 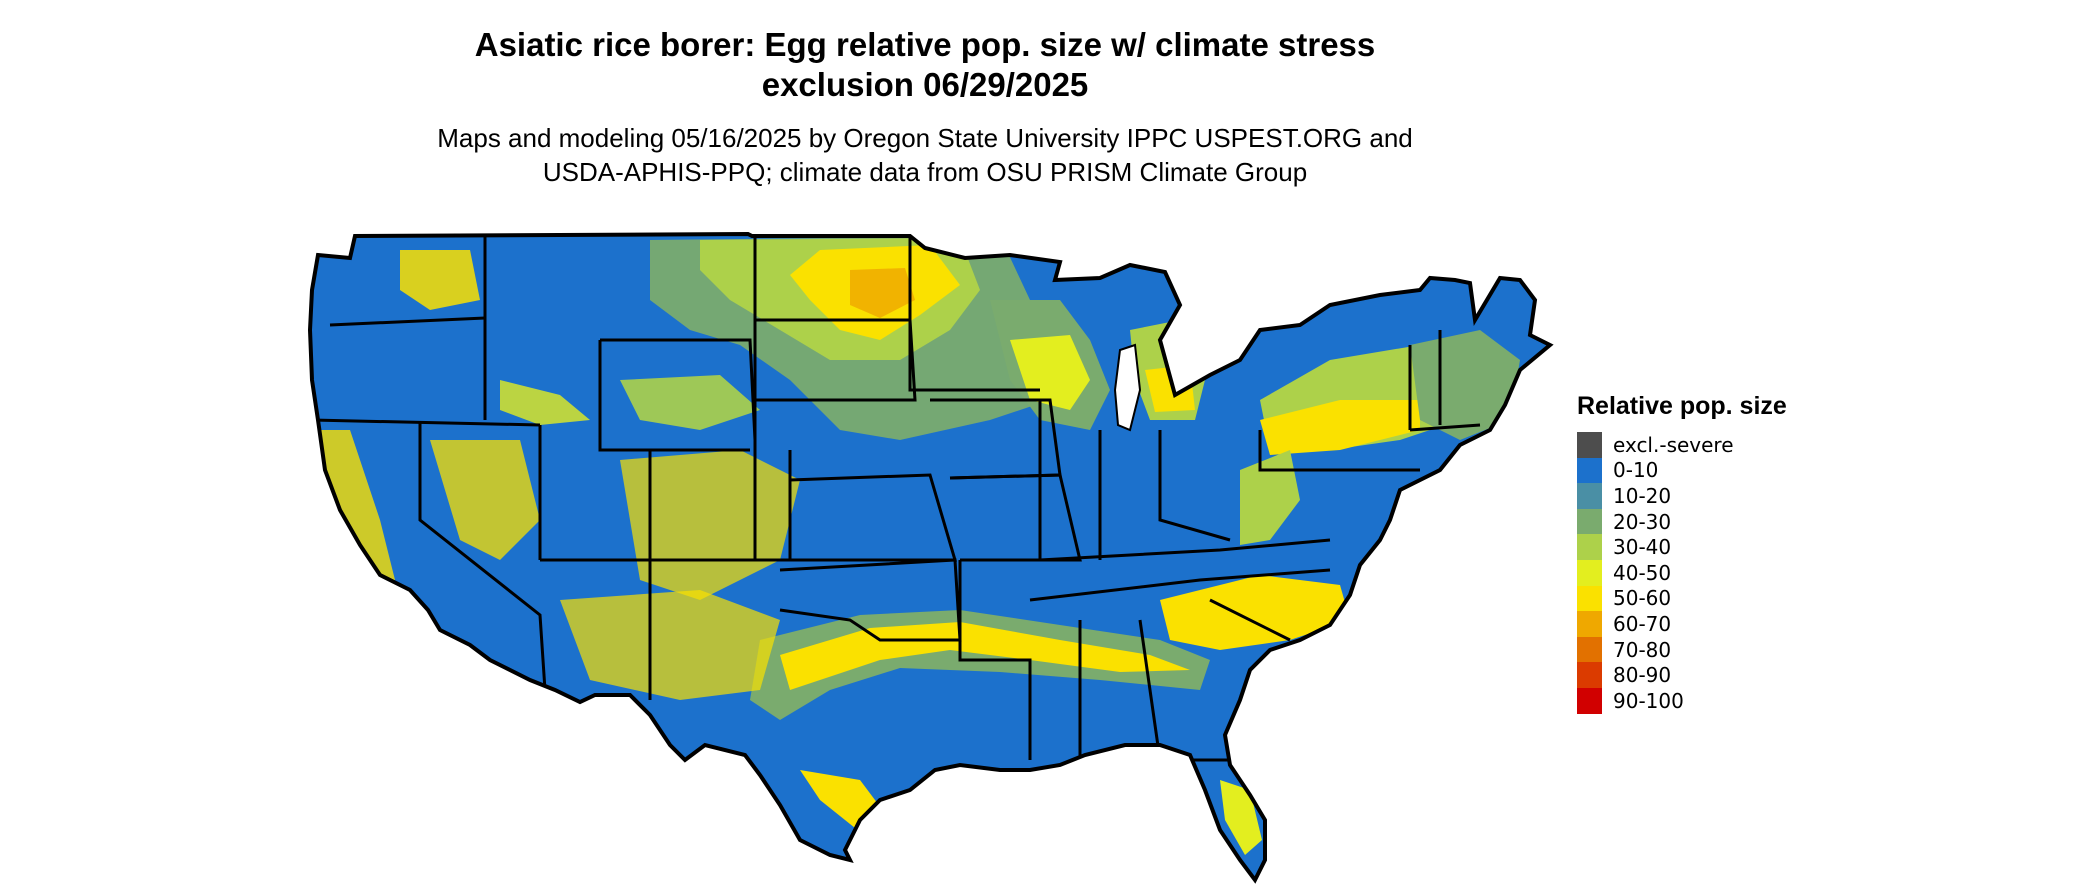 I want to click on border-ok, so click(x=870, y=600).